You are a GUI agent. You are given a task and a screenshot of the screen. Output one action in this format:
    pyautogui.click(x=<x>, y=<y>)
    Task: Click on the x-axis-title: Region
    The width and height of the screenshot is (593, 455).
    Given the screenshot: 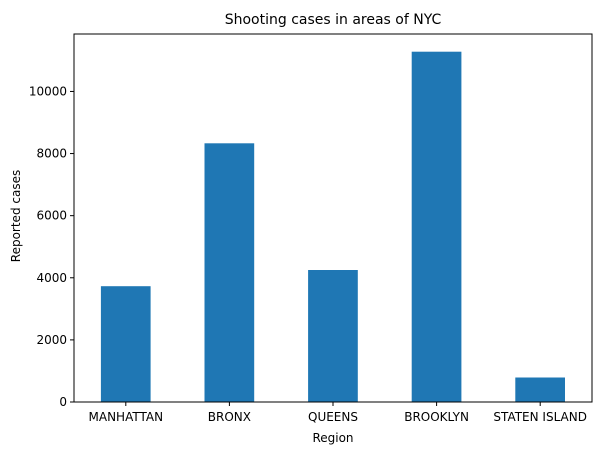 What is the action you would take?
    pyautogui.click(x=332, y=438)
    